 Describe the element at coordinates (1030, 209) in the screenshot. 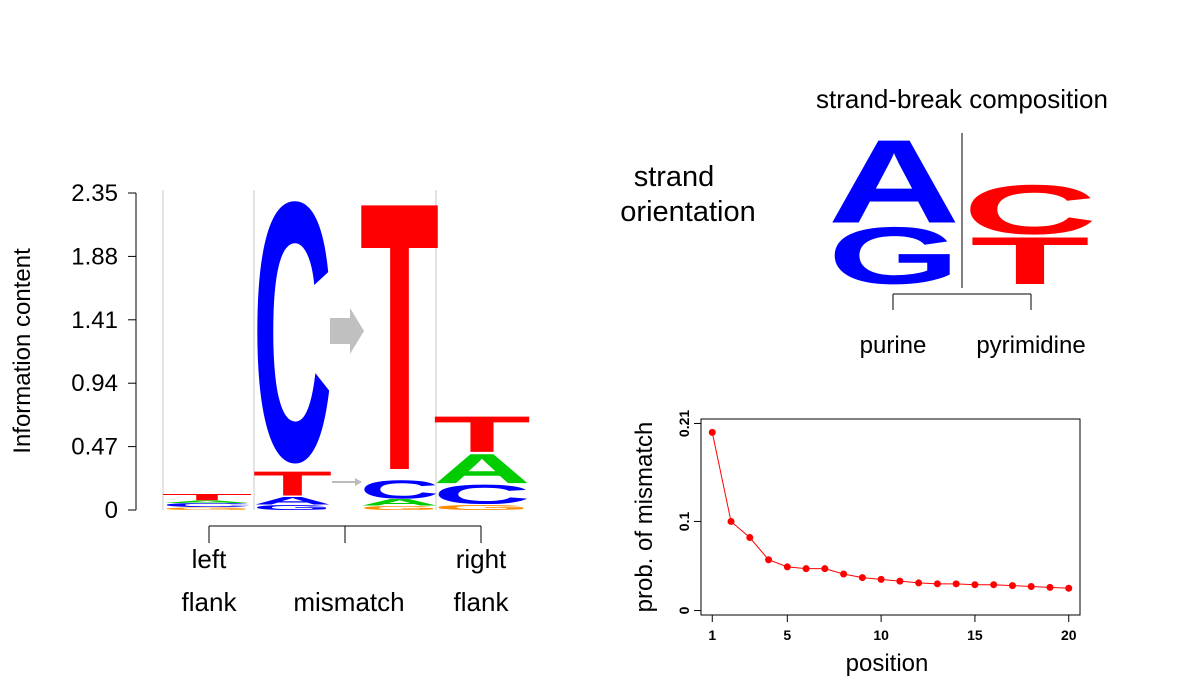

I see `strand-letter-C: C` at that location.